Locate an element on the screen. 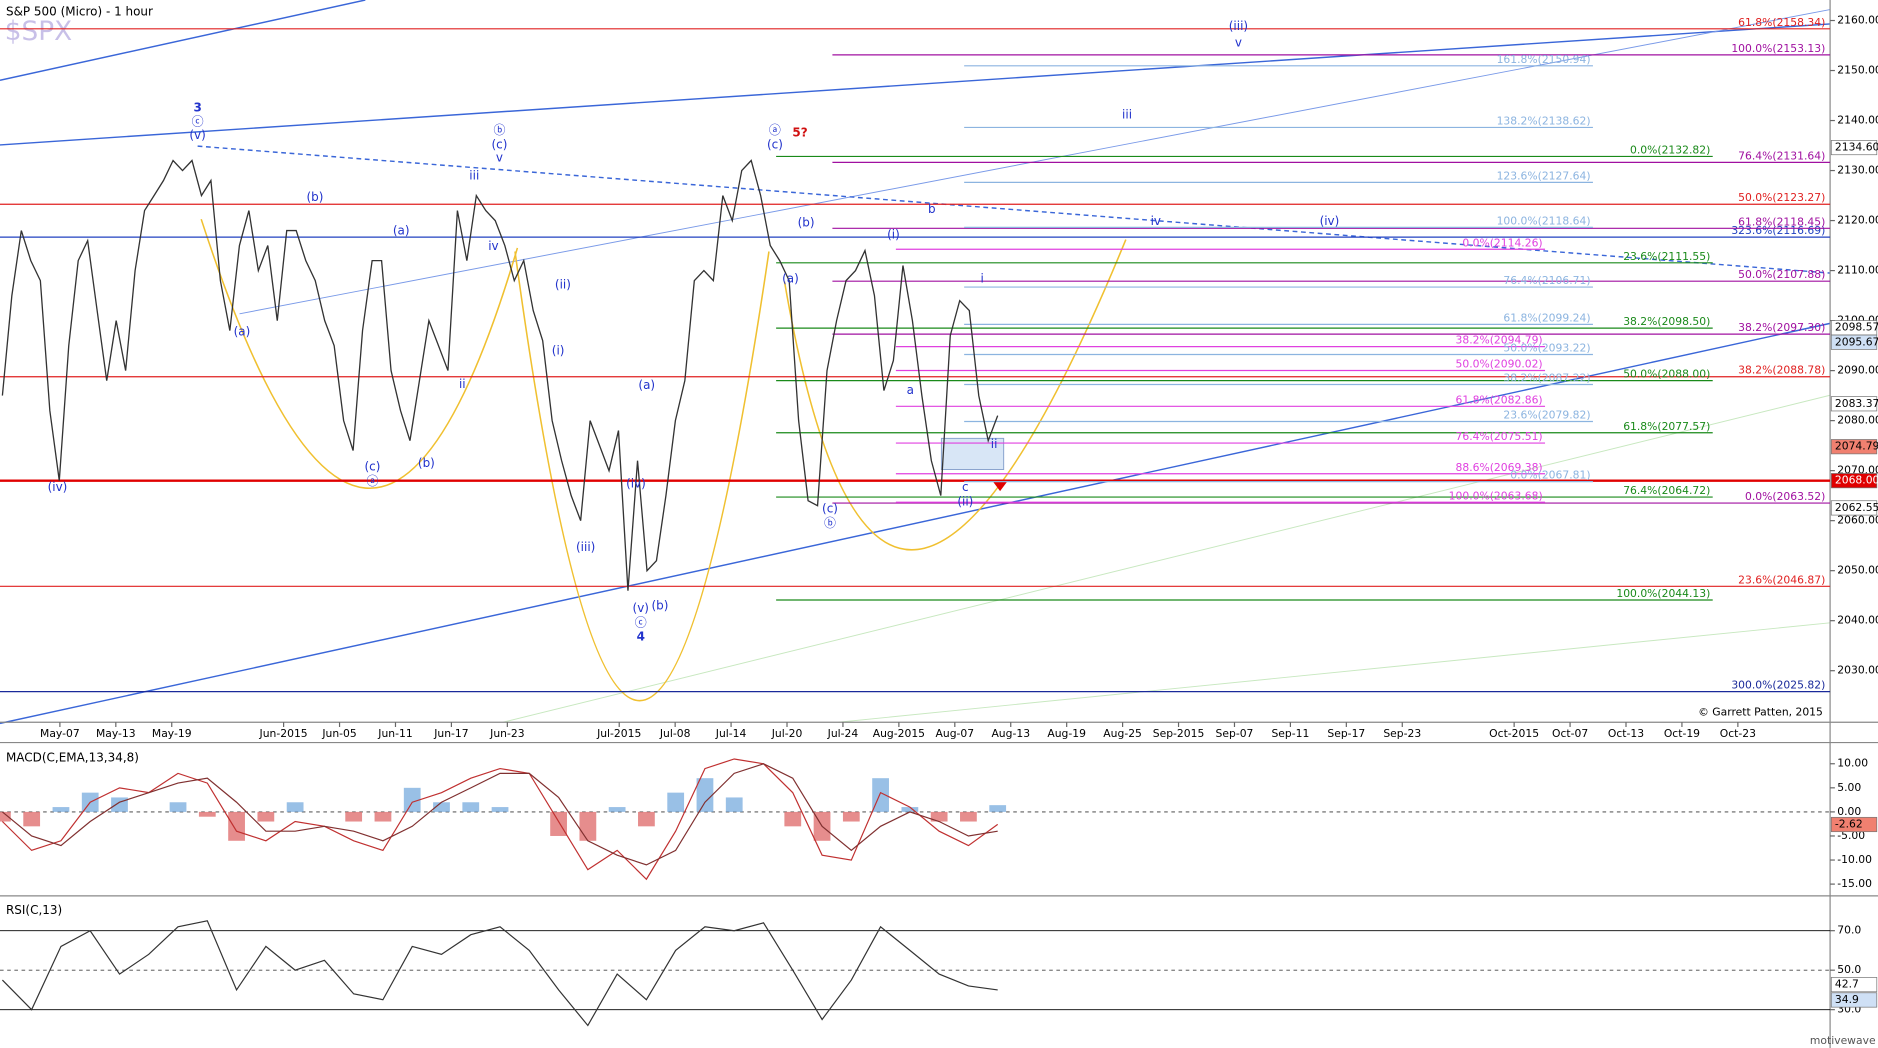 The width and height of the screenshot is (1878, 1048). x-tick-label: Aug-25 is located at coordinates (1122, 733).